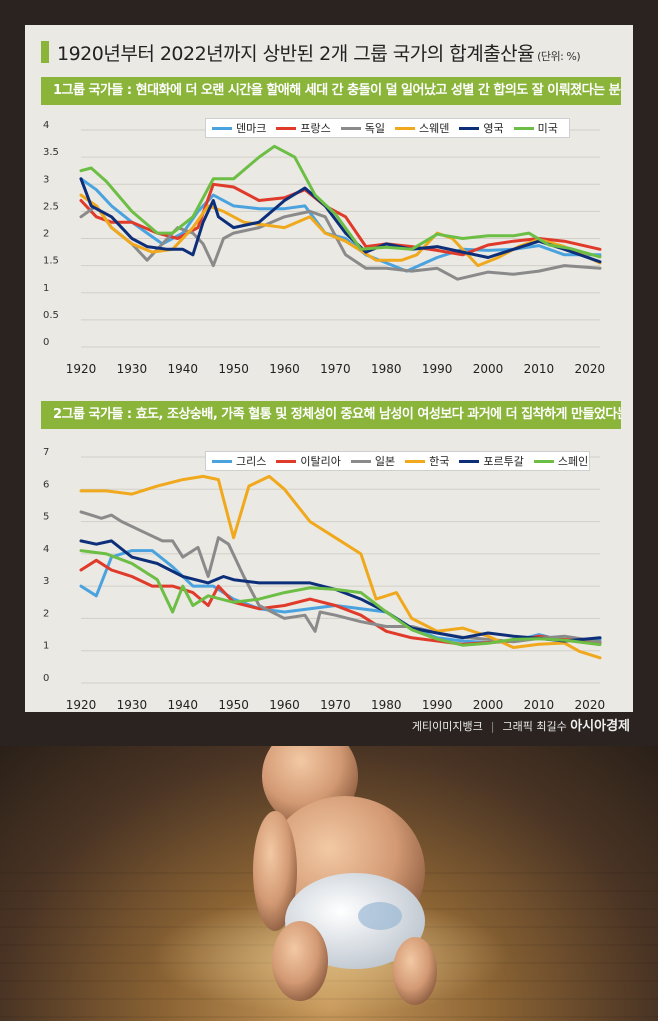 This screenshot has width=658, height=1021. Describe the element at coordinates (387, 128) in the screenshot. I see `group1-legend: 덴마크 프랑스 독일 스웨덴 영국 미국` at that location.